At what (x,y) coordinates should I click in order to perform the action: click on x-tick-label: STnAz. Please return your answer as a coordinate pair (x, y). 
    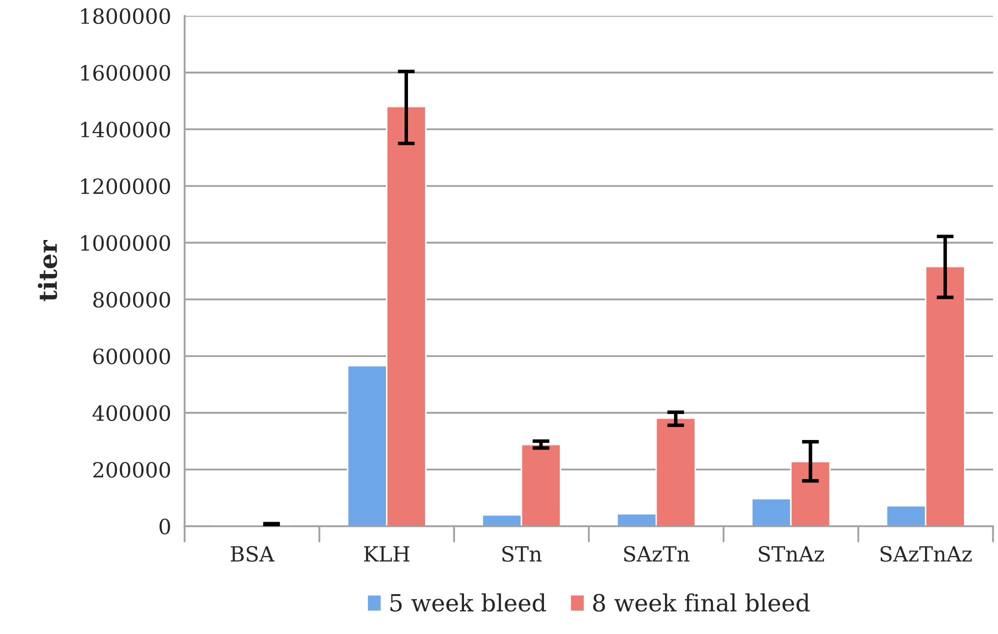
    Looking at the image, I should click on (791, 554).